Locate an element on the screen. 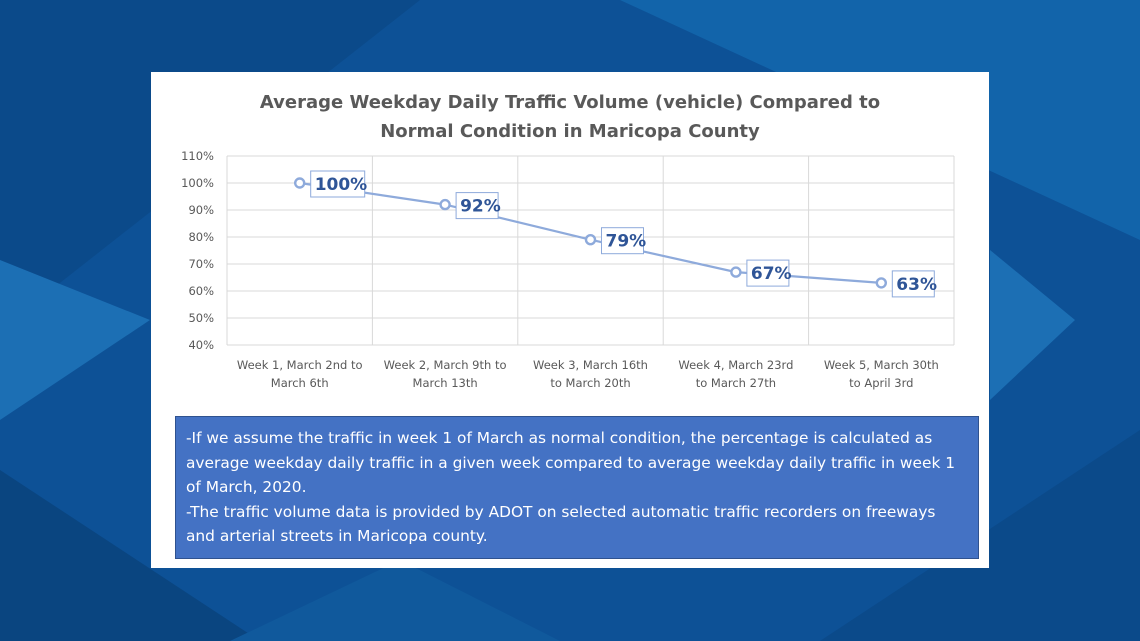  data-label: 63% is located at coordinates (916, 285).